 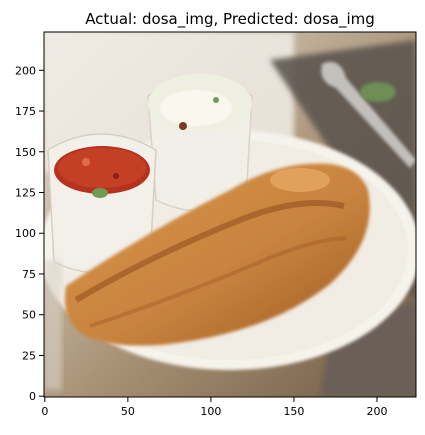 What do you see at coordinates (25, 193) in the screenshot?
I see `y-tick-label: 125` at bounding box center [25, 193].